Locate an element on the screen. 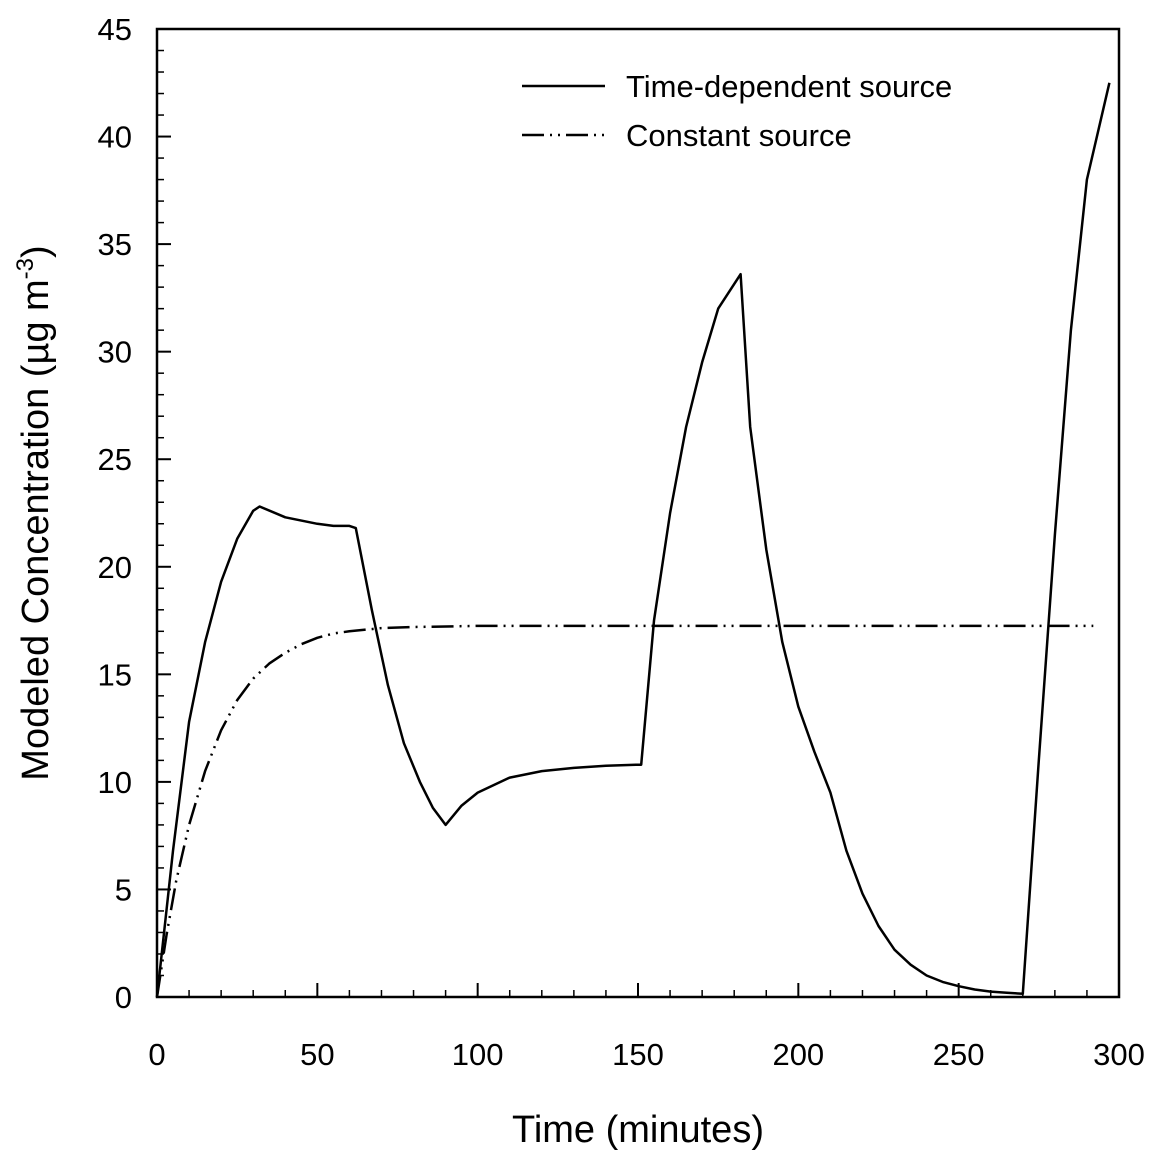 This screenshot has width=1164, height=1151. legend-label-time-dependent: Time-dependent source is located at coordinates (789, 86).